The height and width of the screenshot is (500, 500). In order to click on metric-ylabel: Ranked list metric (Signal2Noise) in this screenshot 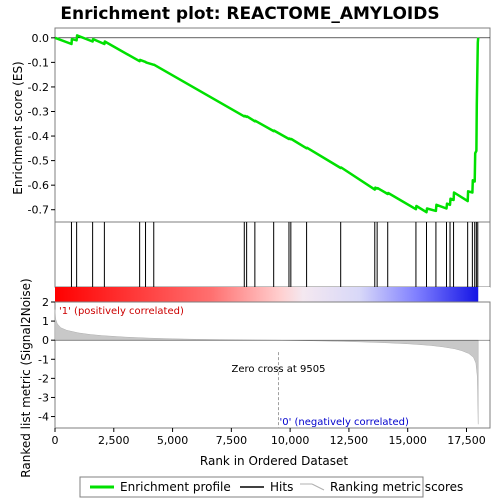, I will do `click(26, 377)`.